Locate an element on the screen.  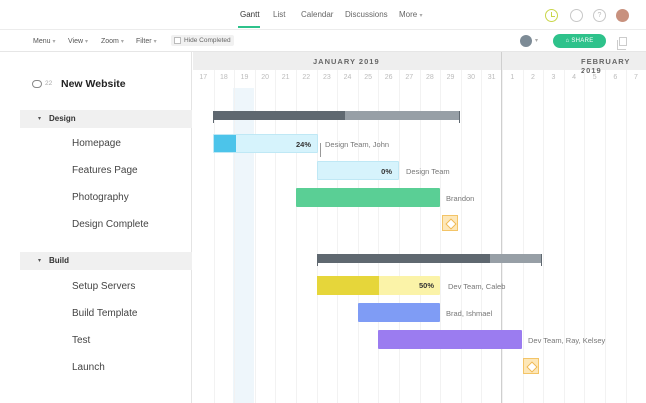
search-icon is located at coordinates (576, 15).